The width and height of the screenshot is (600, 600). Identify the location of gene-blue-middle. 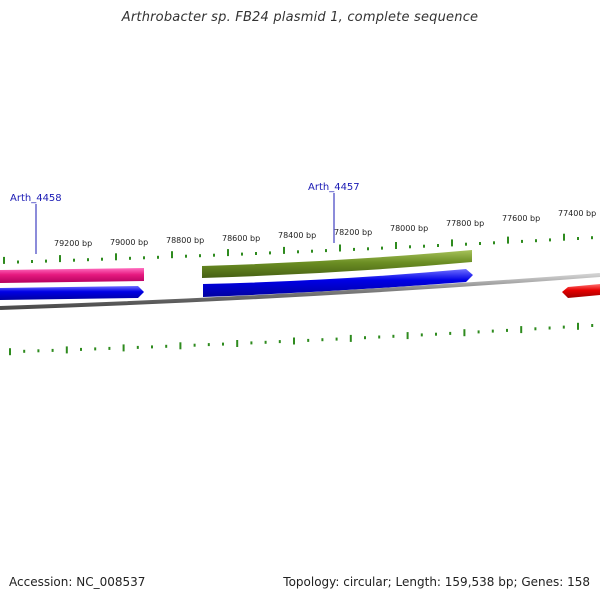
(338, 283).